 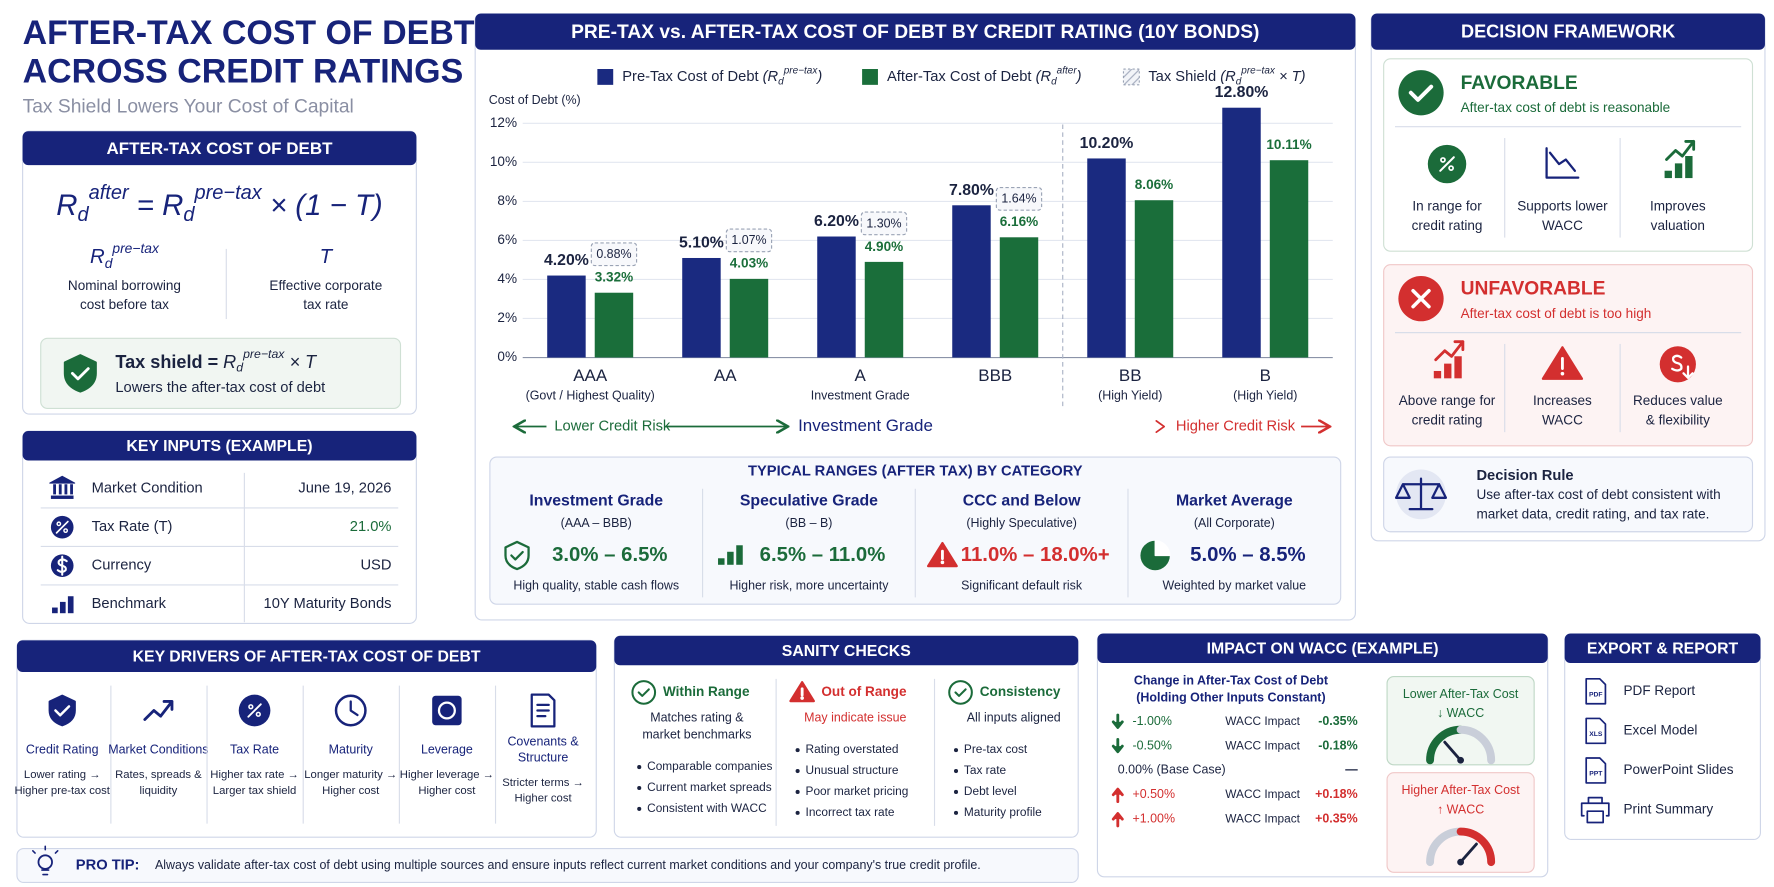 What do you see at coordinates (1447, 206) in the screenshot?
I see `label: In range for` at bounding box center [1447, 206].